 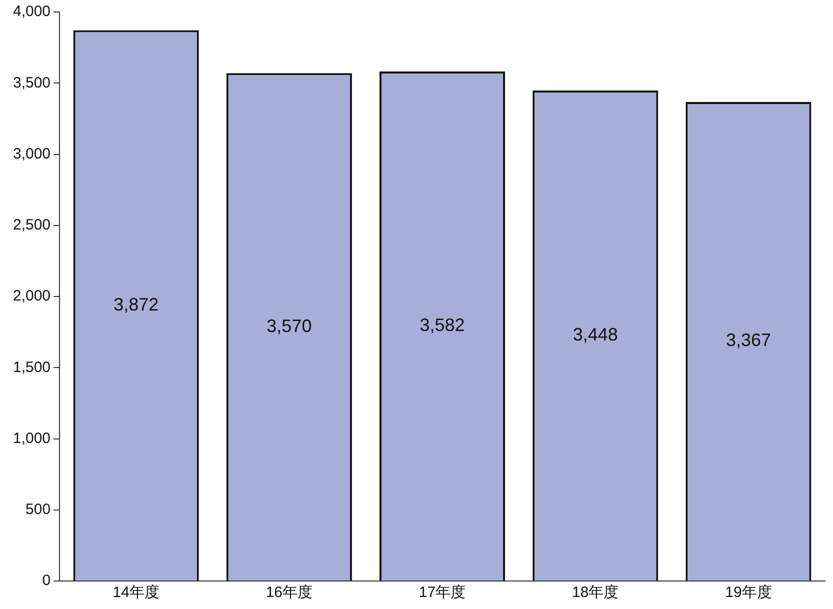 What do you see at coordinates (31, 438) in the screenshot?
I see `y-tick-label: 1,000` at bounding box center [31, 438].